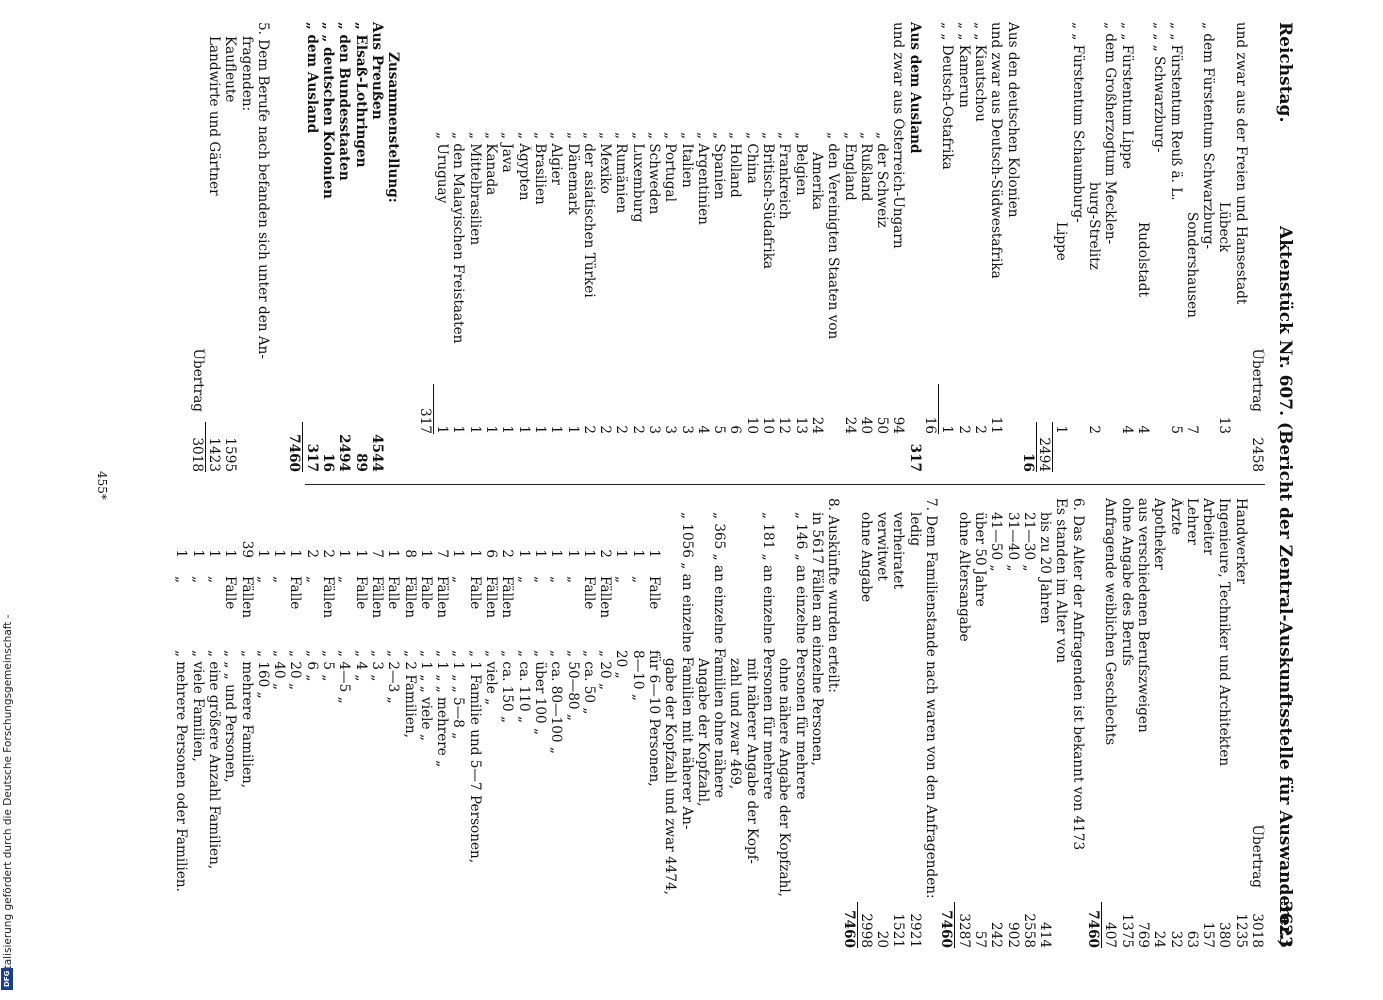 Image resolution: width=1383 pixels, height=1000 pixels. I want to click on row-label: „ dem Großherzogtum Mecklen-, so click(1110, 133).